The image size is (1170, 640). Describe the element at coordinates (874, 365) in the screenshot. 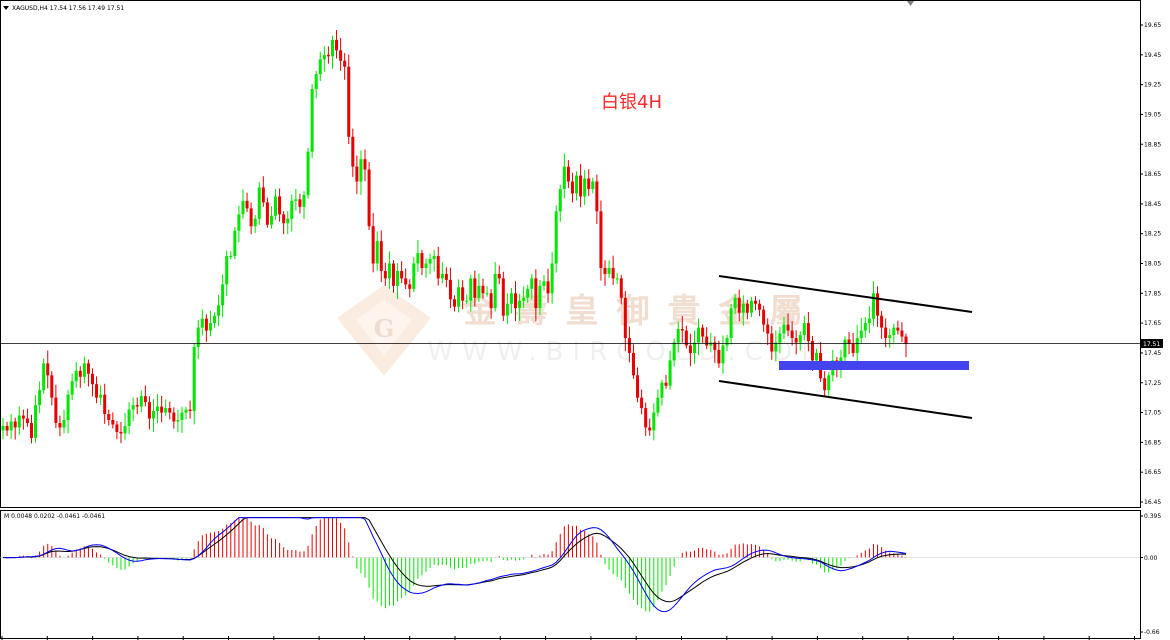

I see `support-zone` at that location.